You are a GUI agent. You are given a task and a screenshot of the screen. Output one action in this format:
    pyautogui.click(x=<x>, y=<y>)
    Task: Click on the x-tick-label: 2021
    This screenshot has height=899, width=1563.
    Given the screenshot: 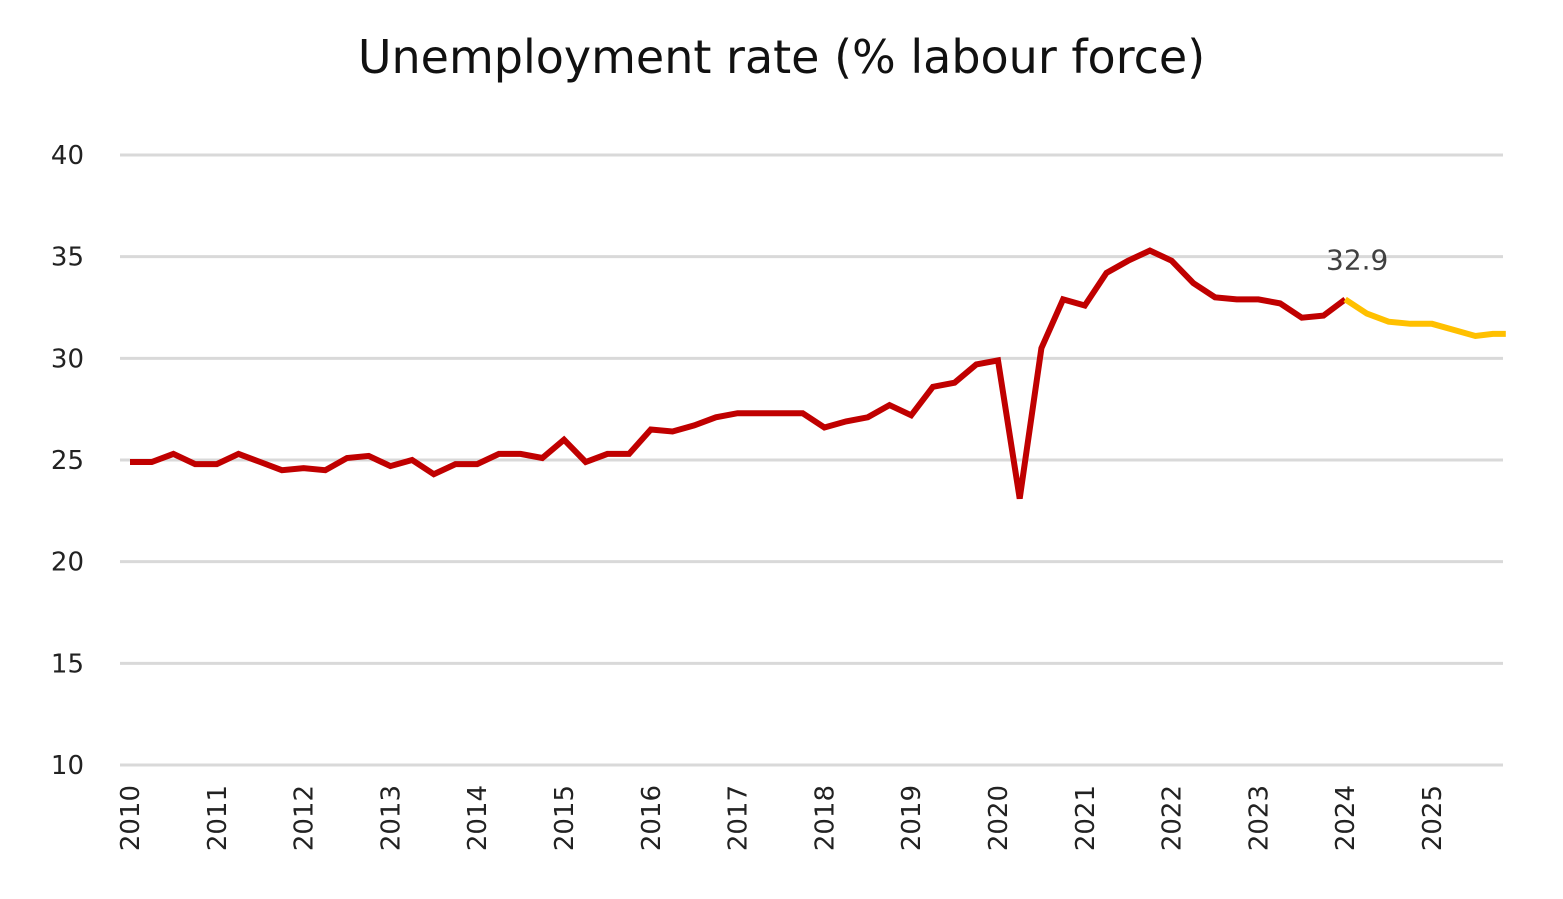 What is the action you would take?
    pyautogui.click(x=1086, y=818)
    